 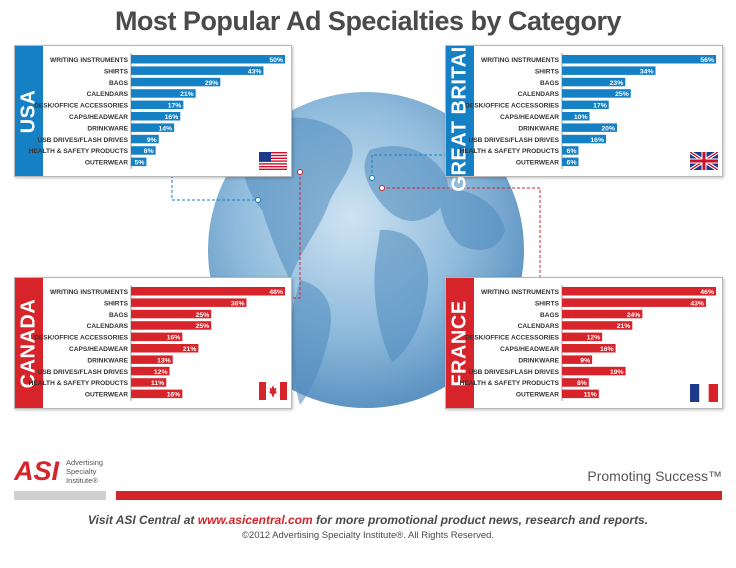 What do you see at coordinates (273, 391) in the screenshot?
I see `canada-flag-icon` at bounding box center [273, 391].